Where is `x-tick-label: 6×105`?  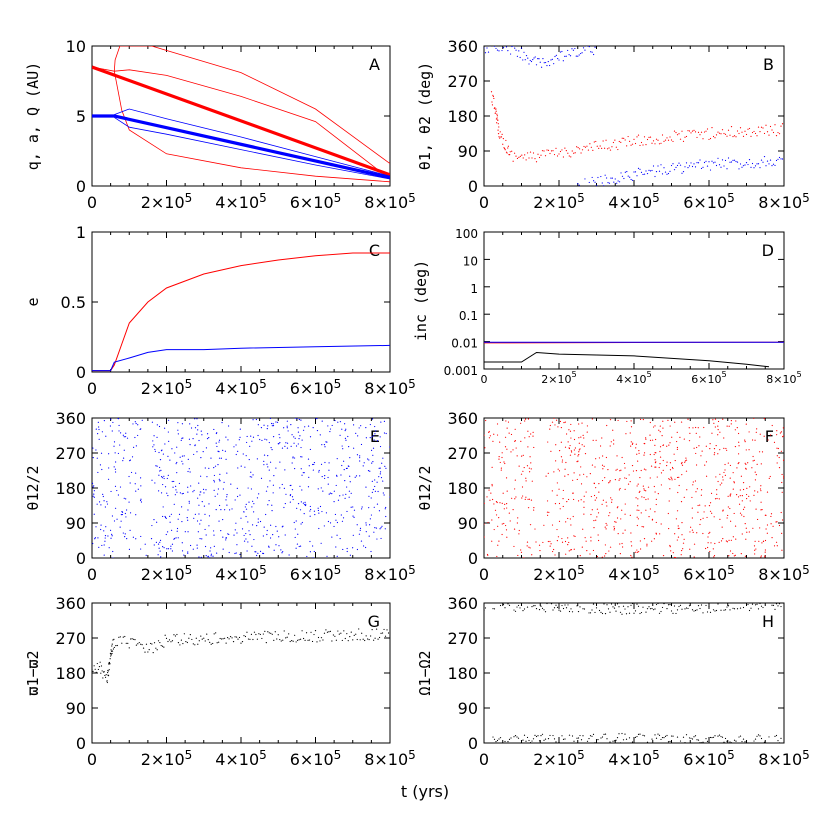 x-tick-label: 6×105 is located at coordinates (316, 758).